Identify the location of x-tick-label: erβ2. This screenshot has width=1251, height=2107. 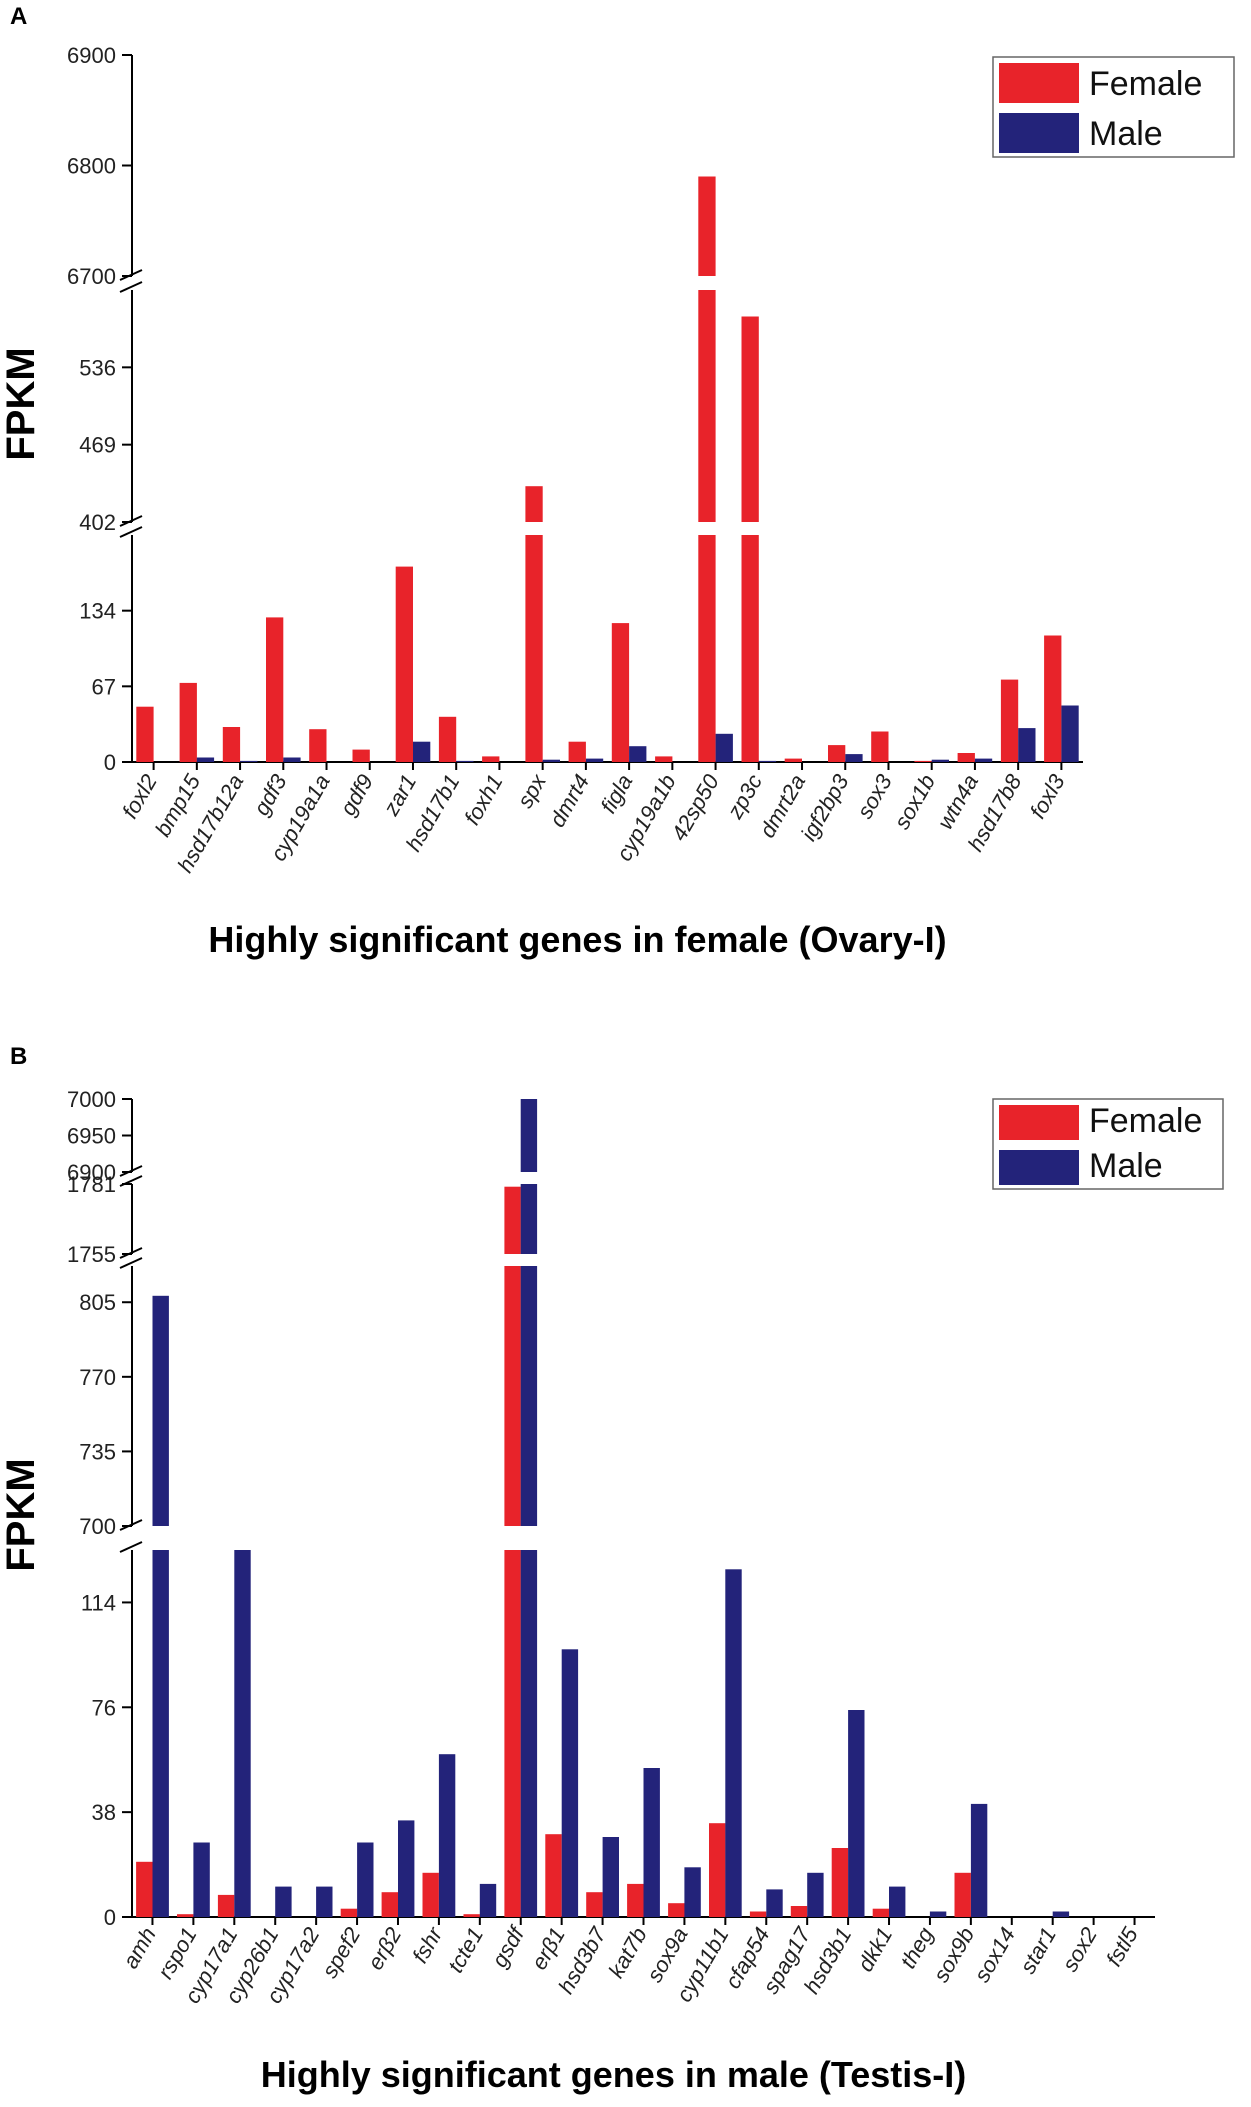
(384, 1948).